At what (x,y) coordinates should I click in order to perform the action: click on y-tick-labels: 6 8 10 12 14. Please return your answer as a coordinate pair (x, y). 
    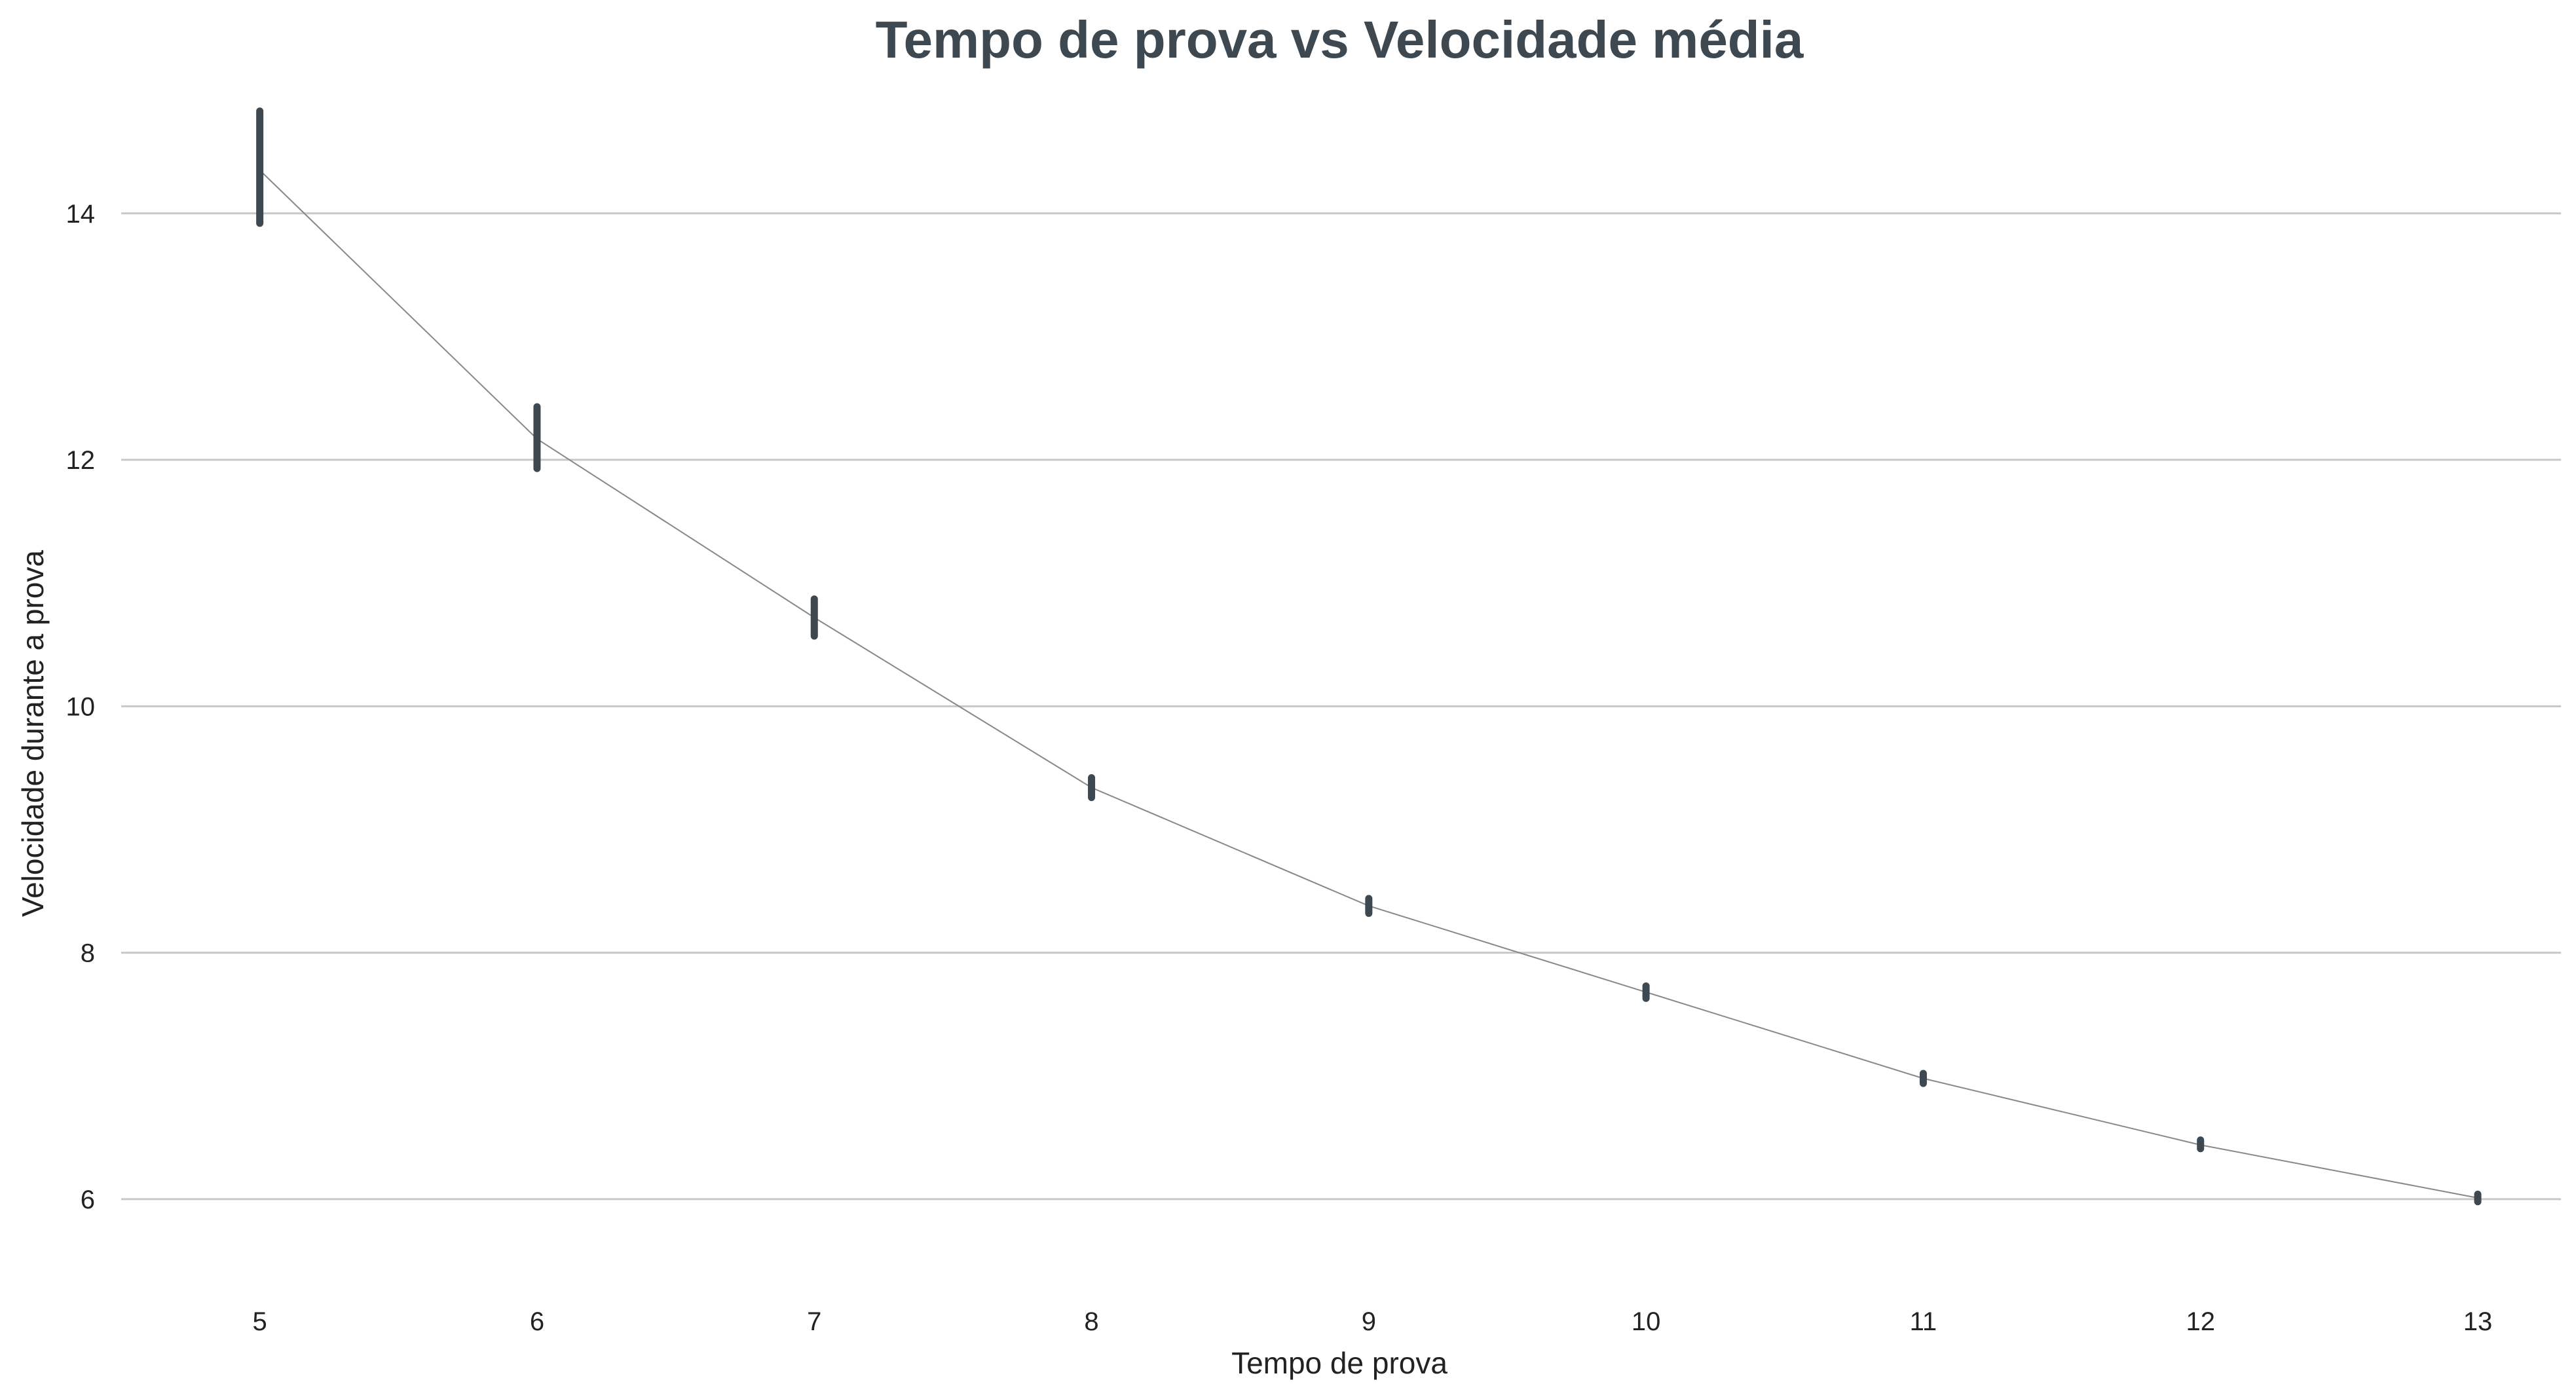
    Looking at the image, I should click on (81, 707).